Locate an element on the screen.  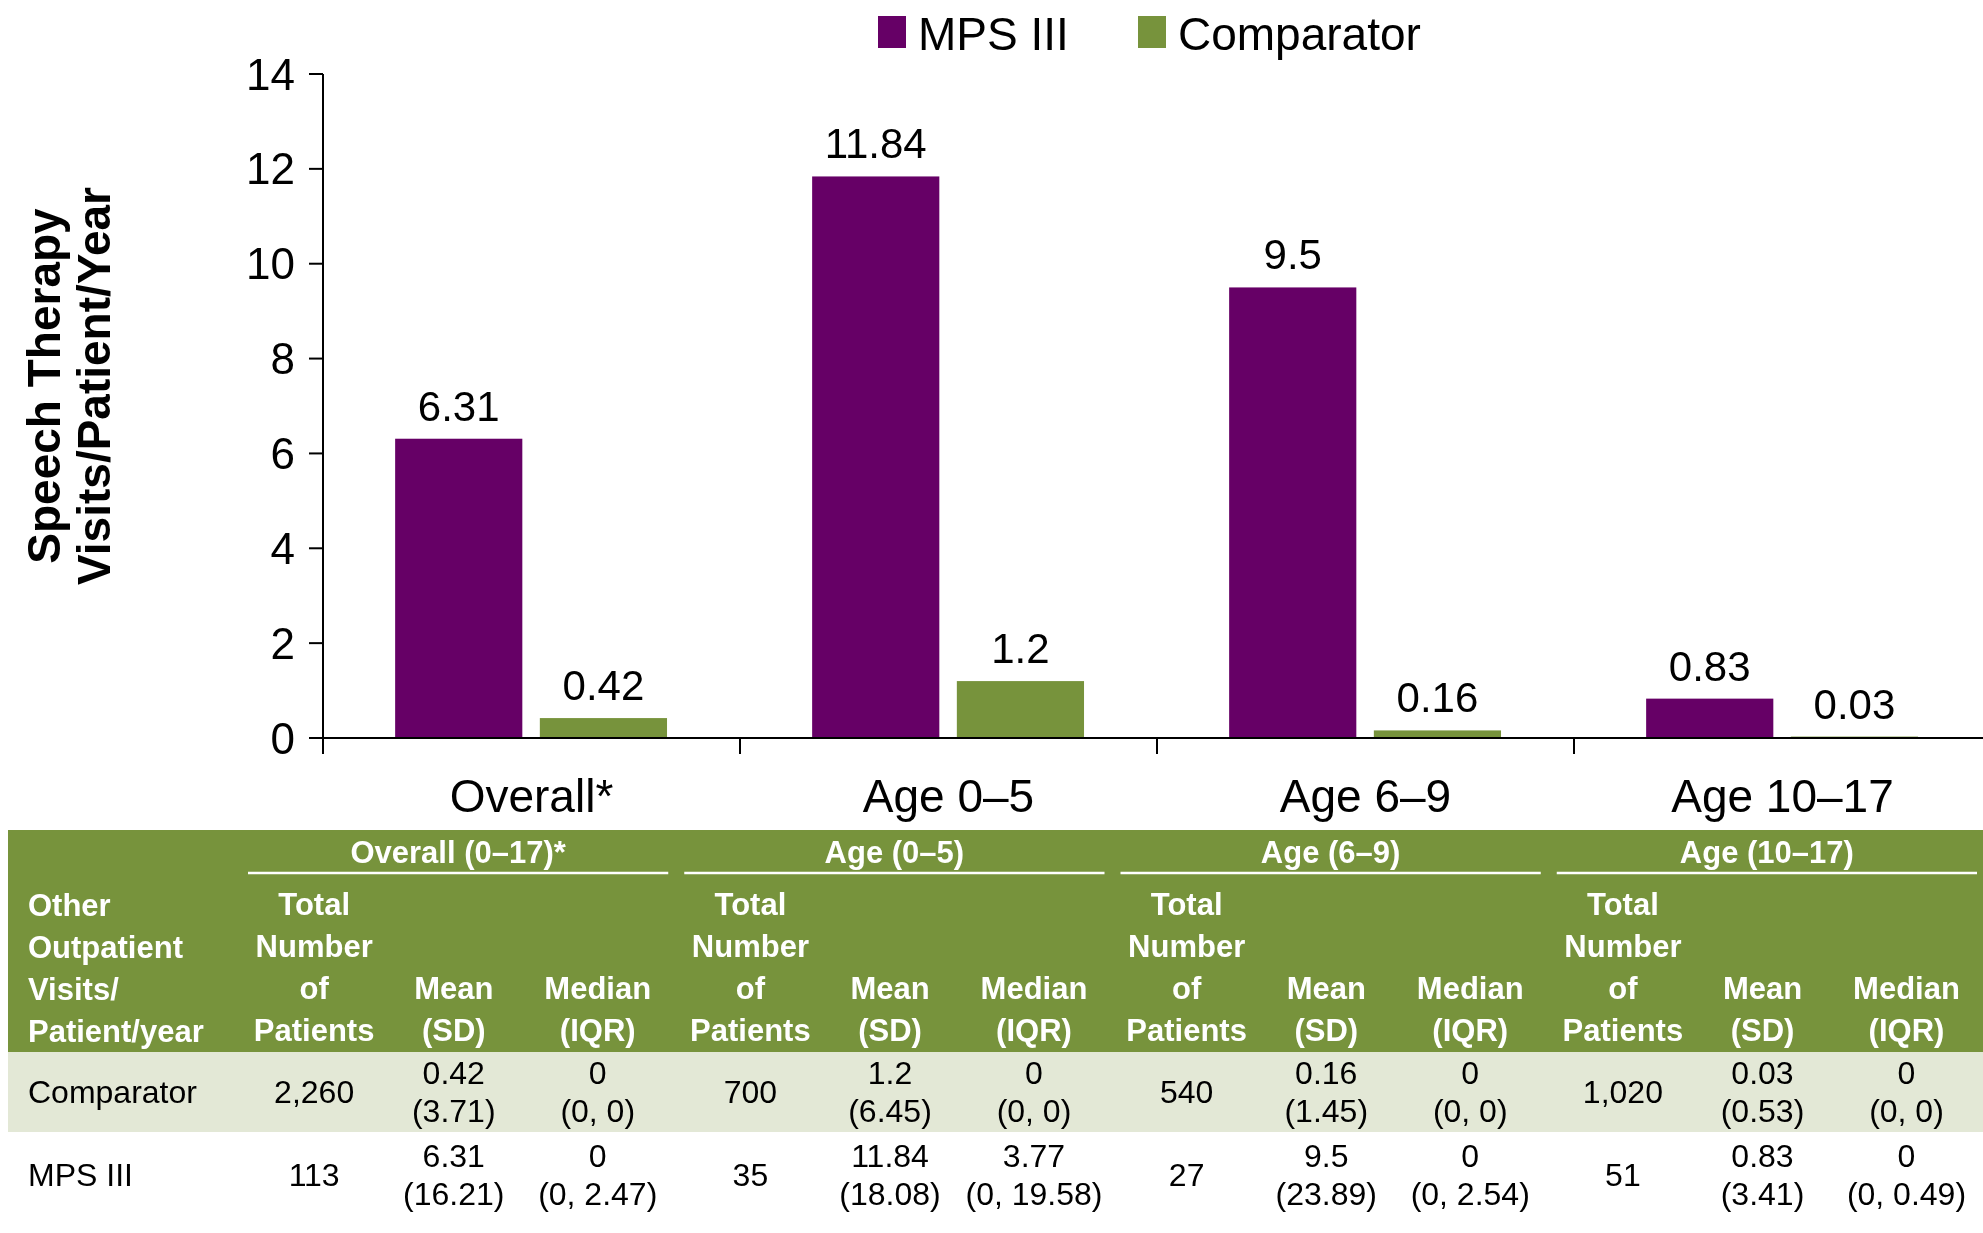
text: 0.16 (1.45) is located at coordinates (1326, 1092).